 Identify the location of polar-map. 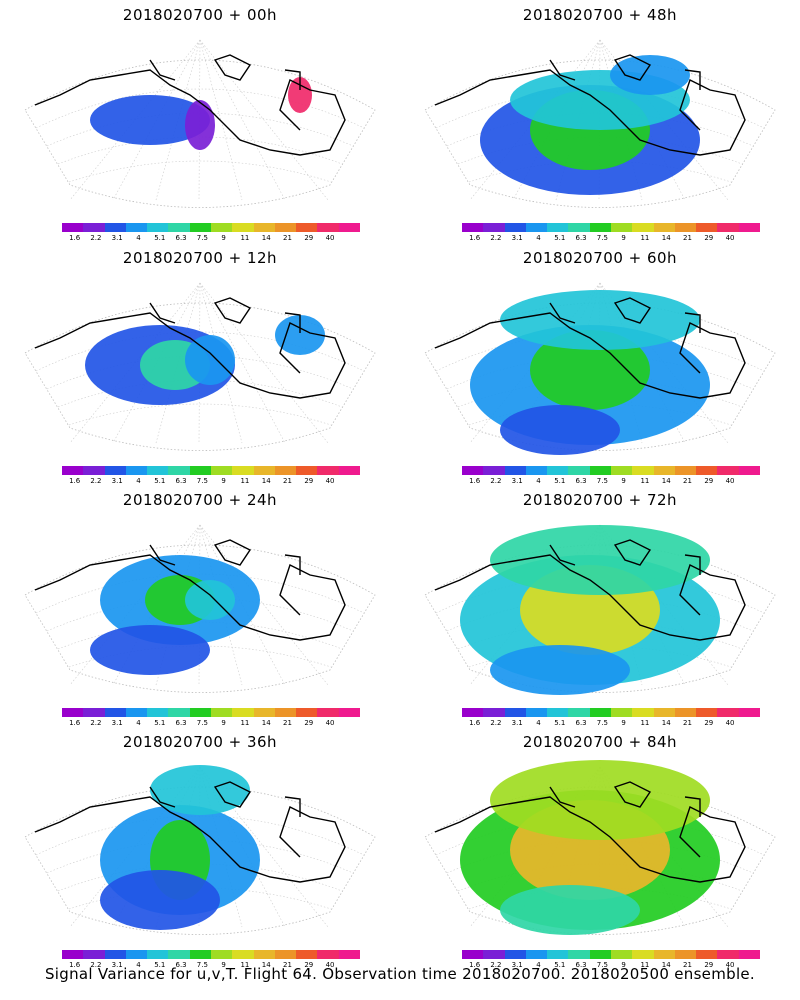
(200, 123).